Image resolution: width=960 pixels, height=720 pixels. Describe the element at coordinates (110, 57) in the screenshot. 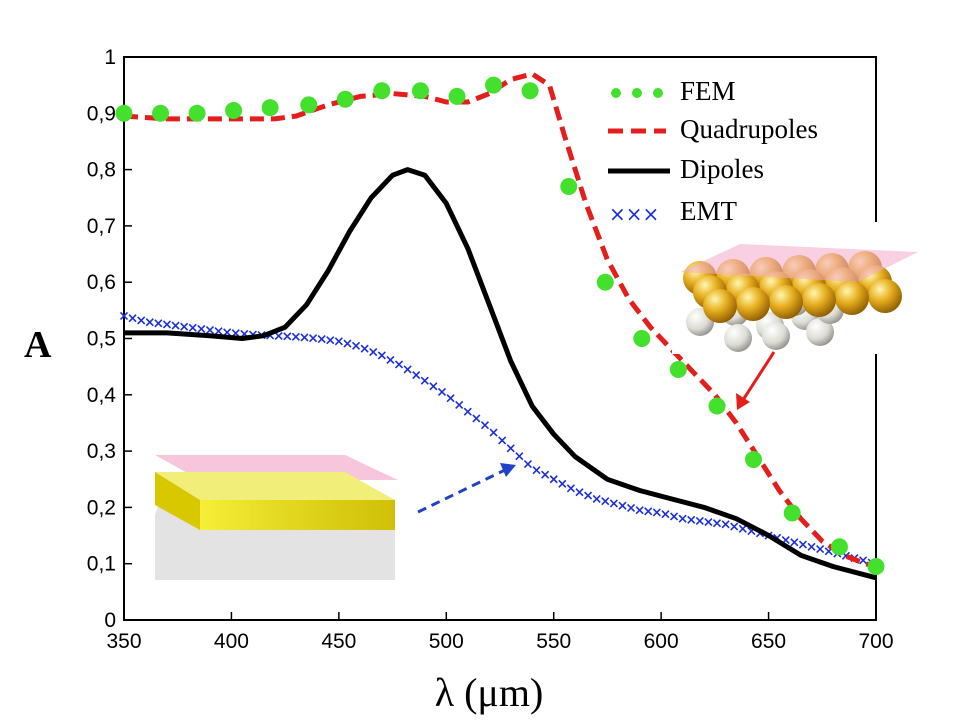

I see `y-tick-label: 1` at that location.